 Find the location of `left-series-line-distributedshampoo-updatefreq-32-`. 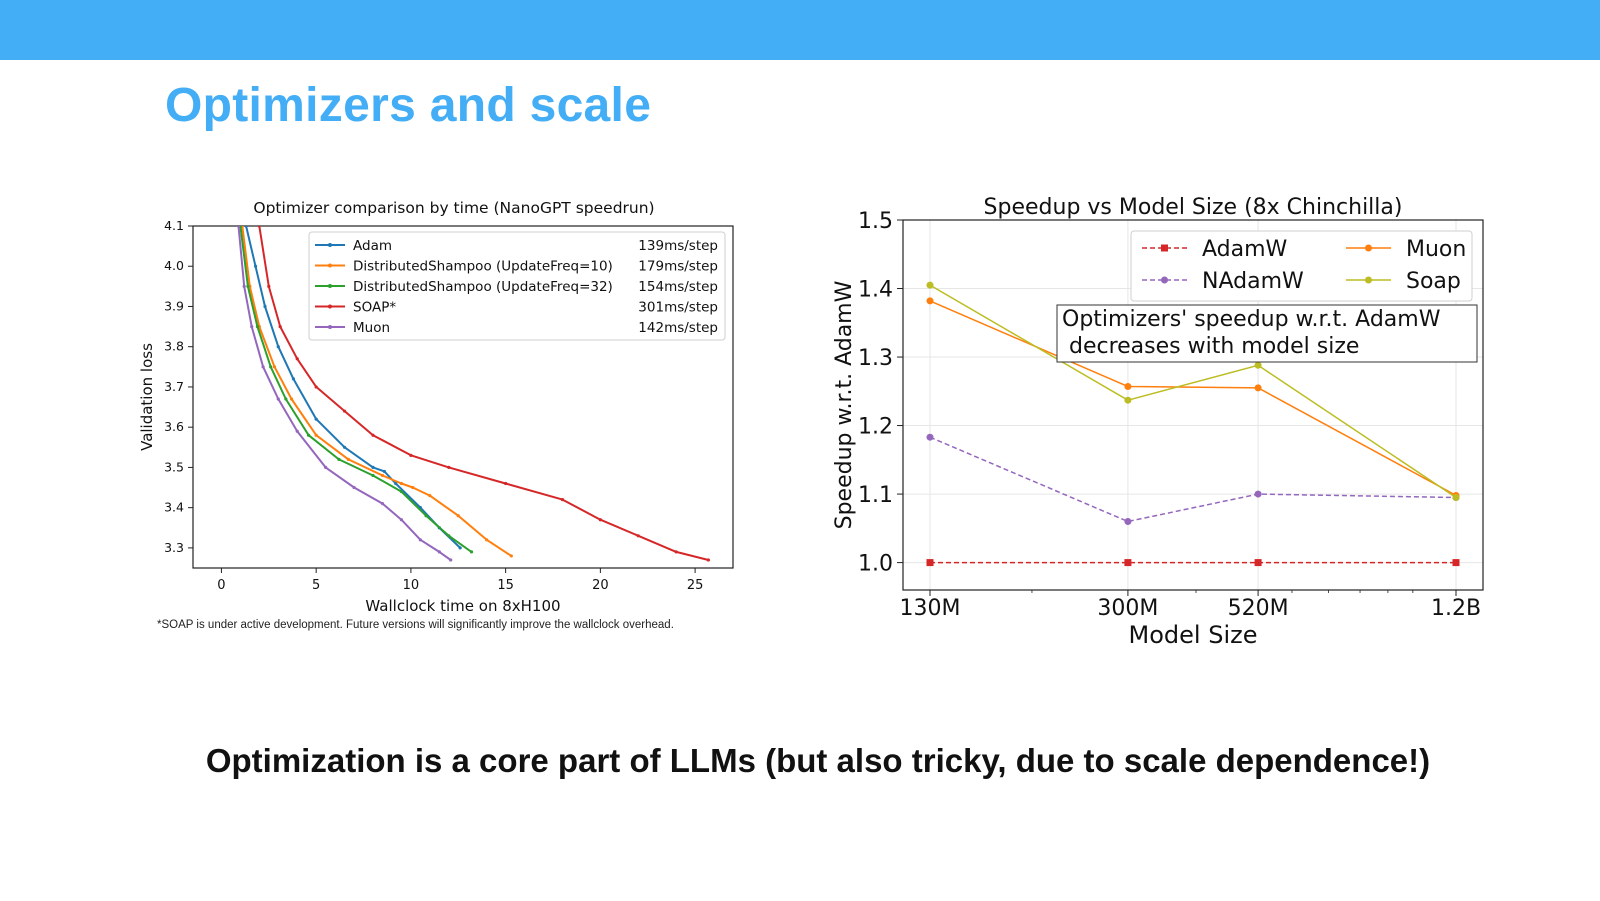

left-series-line-distributedshampoo-updatefreq-32- is located at coordinates (356, 389).